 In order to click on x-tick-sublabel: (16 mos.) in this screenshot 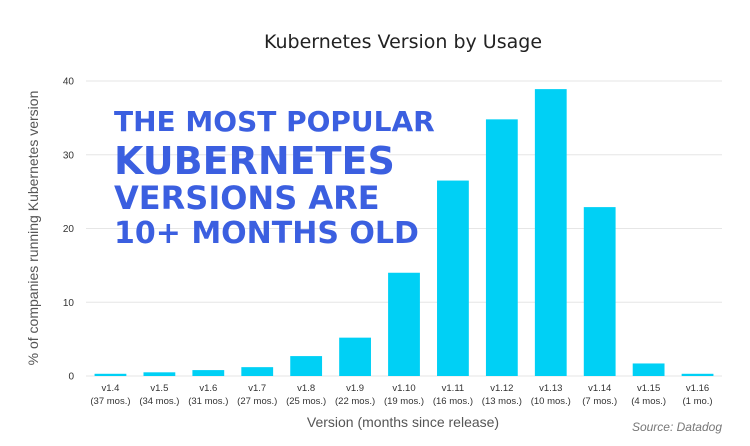, I will do `click(453, 401)`.